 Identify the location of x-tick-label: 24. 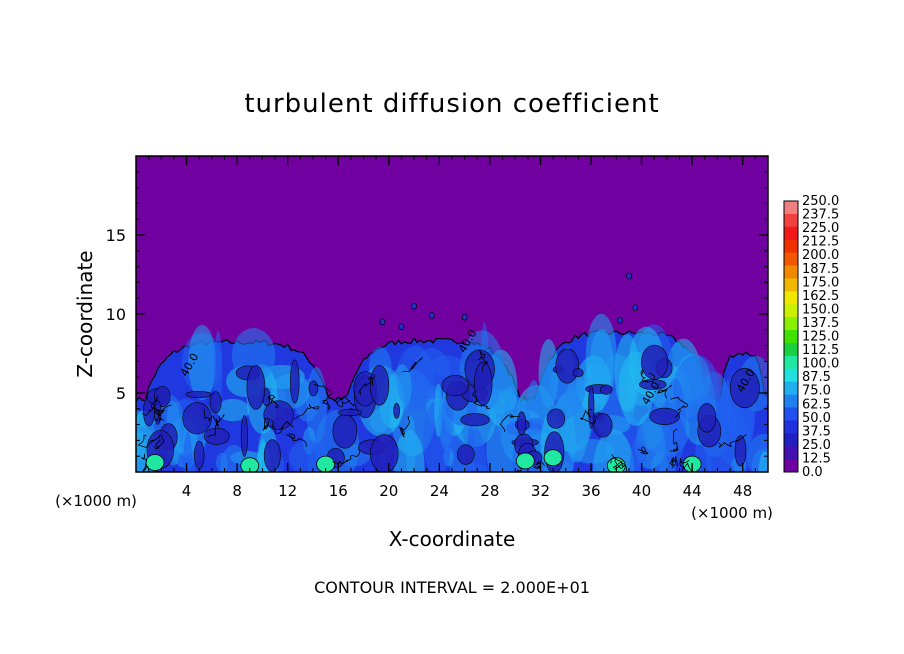
(439, 491).